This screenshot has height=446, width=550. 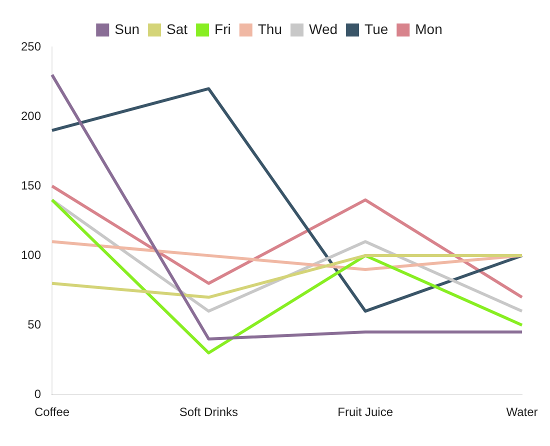 What do you see at coordinates (31, 115) in the screenshot?
I see `y-tick-label: 200` at bounding box center [31, 115].